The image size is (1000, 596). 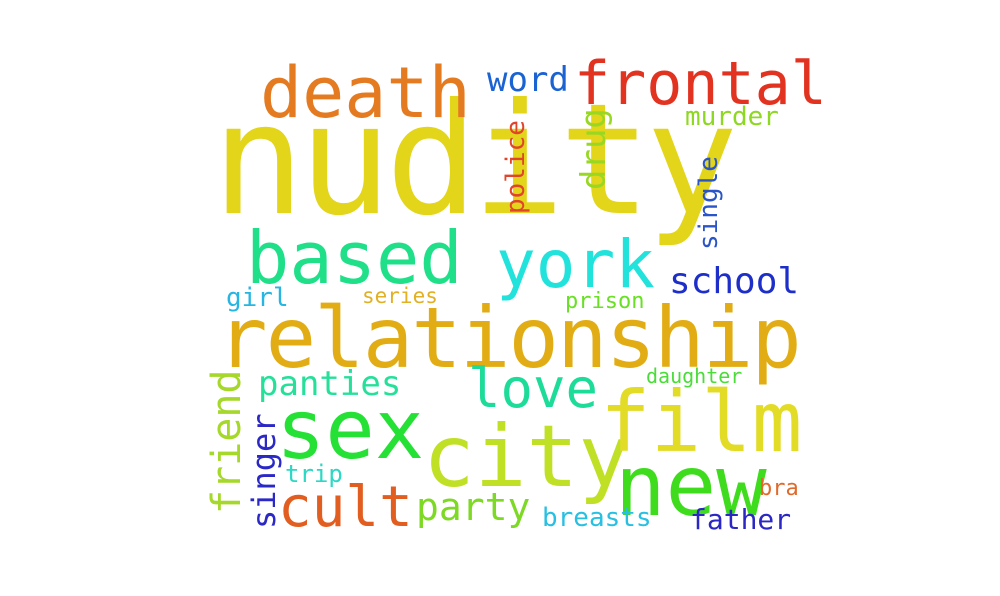 What do you see at coordinates (365, 93) in the screenshot?
I see `word-death: death` at bounding box center [365, 93].